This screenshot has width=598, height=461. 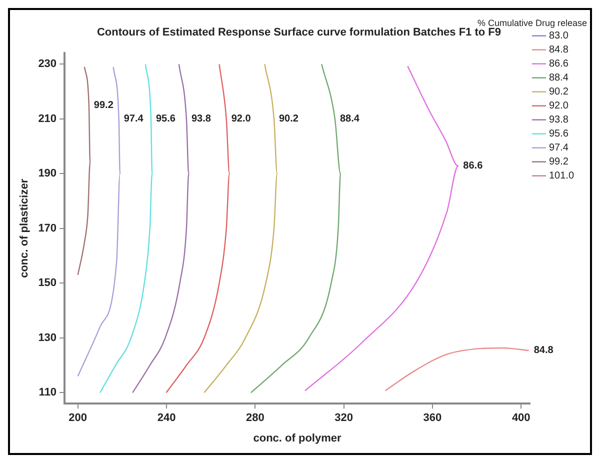 What do you see at coordinates (24, 228) in the screenshot?
I see `y-axis-title: conc. of plasticizer` at bounding box center [24, 228].